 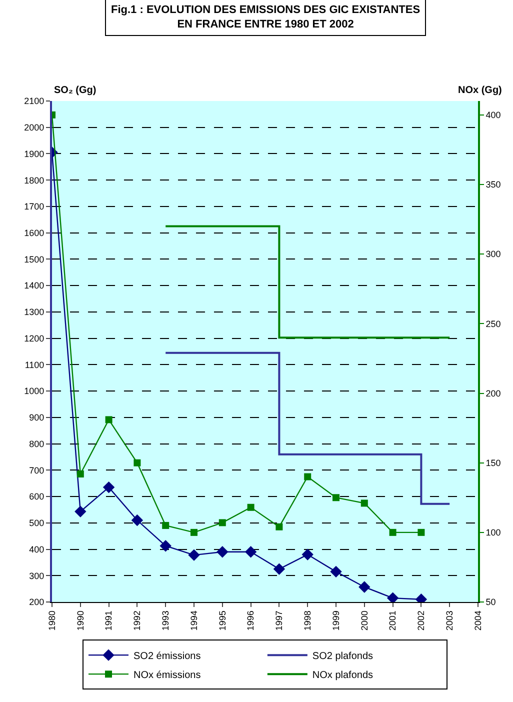 What do you see at coordinates (193, 620) in the screenshot?
I see `x-tick-label: 1994` at bounding box center [193, 620].